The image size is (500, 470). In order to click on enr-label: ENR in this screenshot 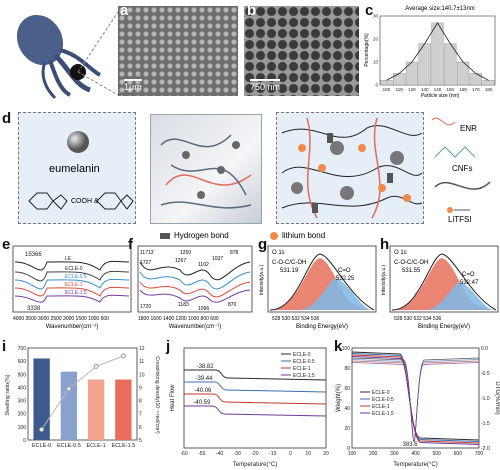, I will do `click(468, 128)`.